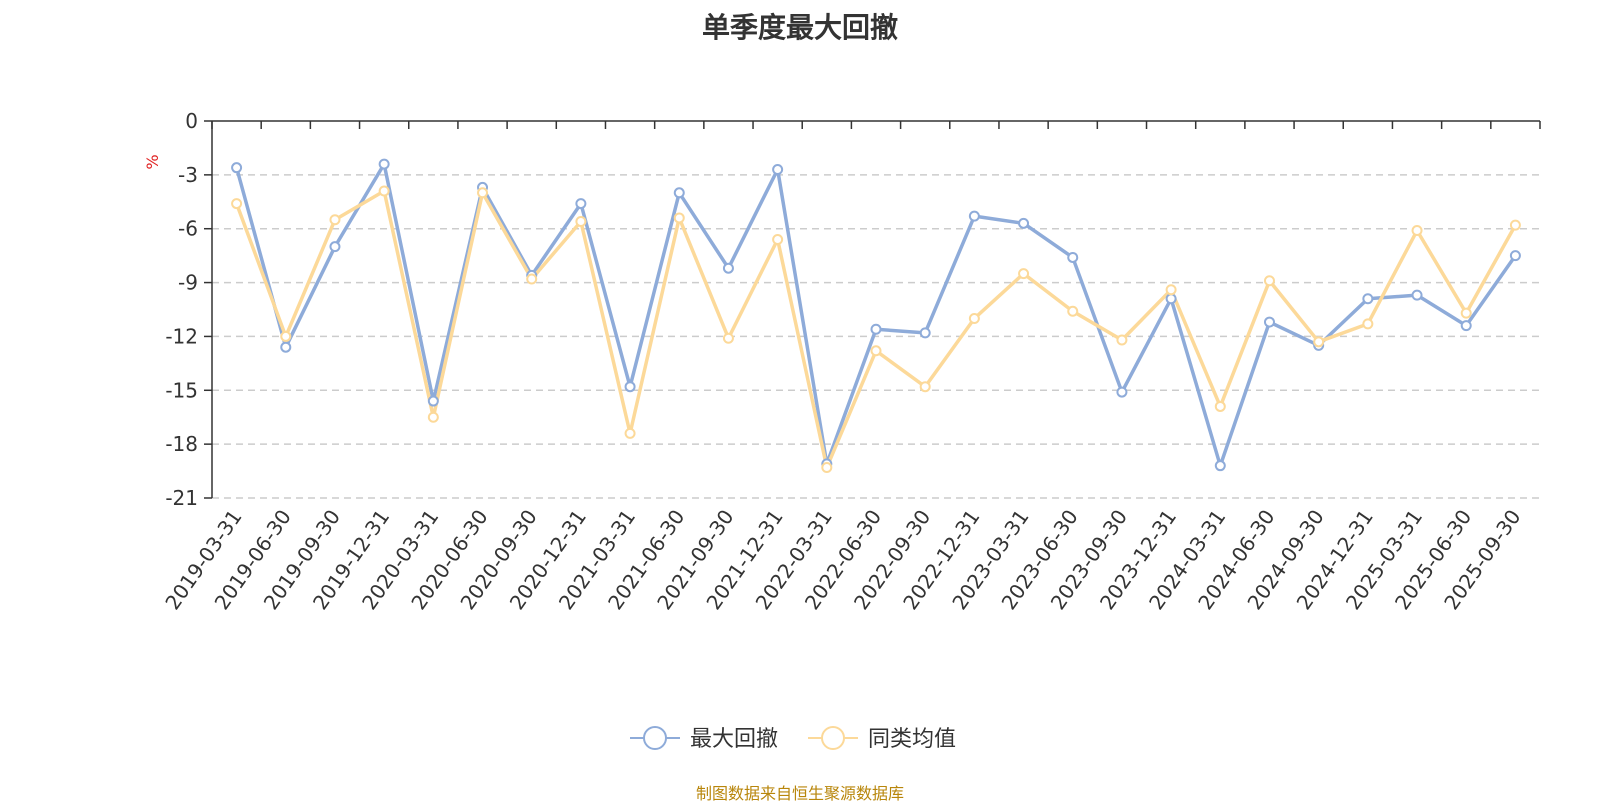 The height and width of the screenshot is (804, 1600). I want to click on y-tick-label: -21, so click(181, 498).